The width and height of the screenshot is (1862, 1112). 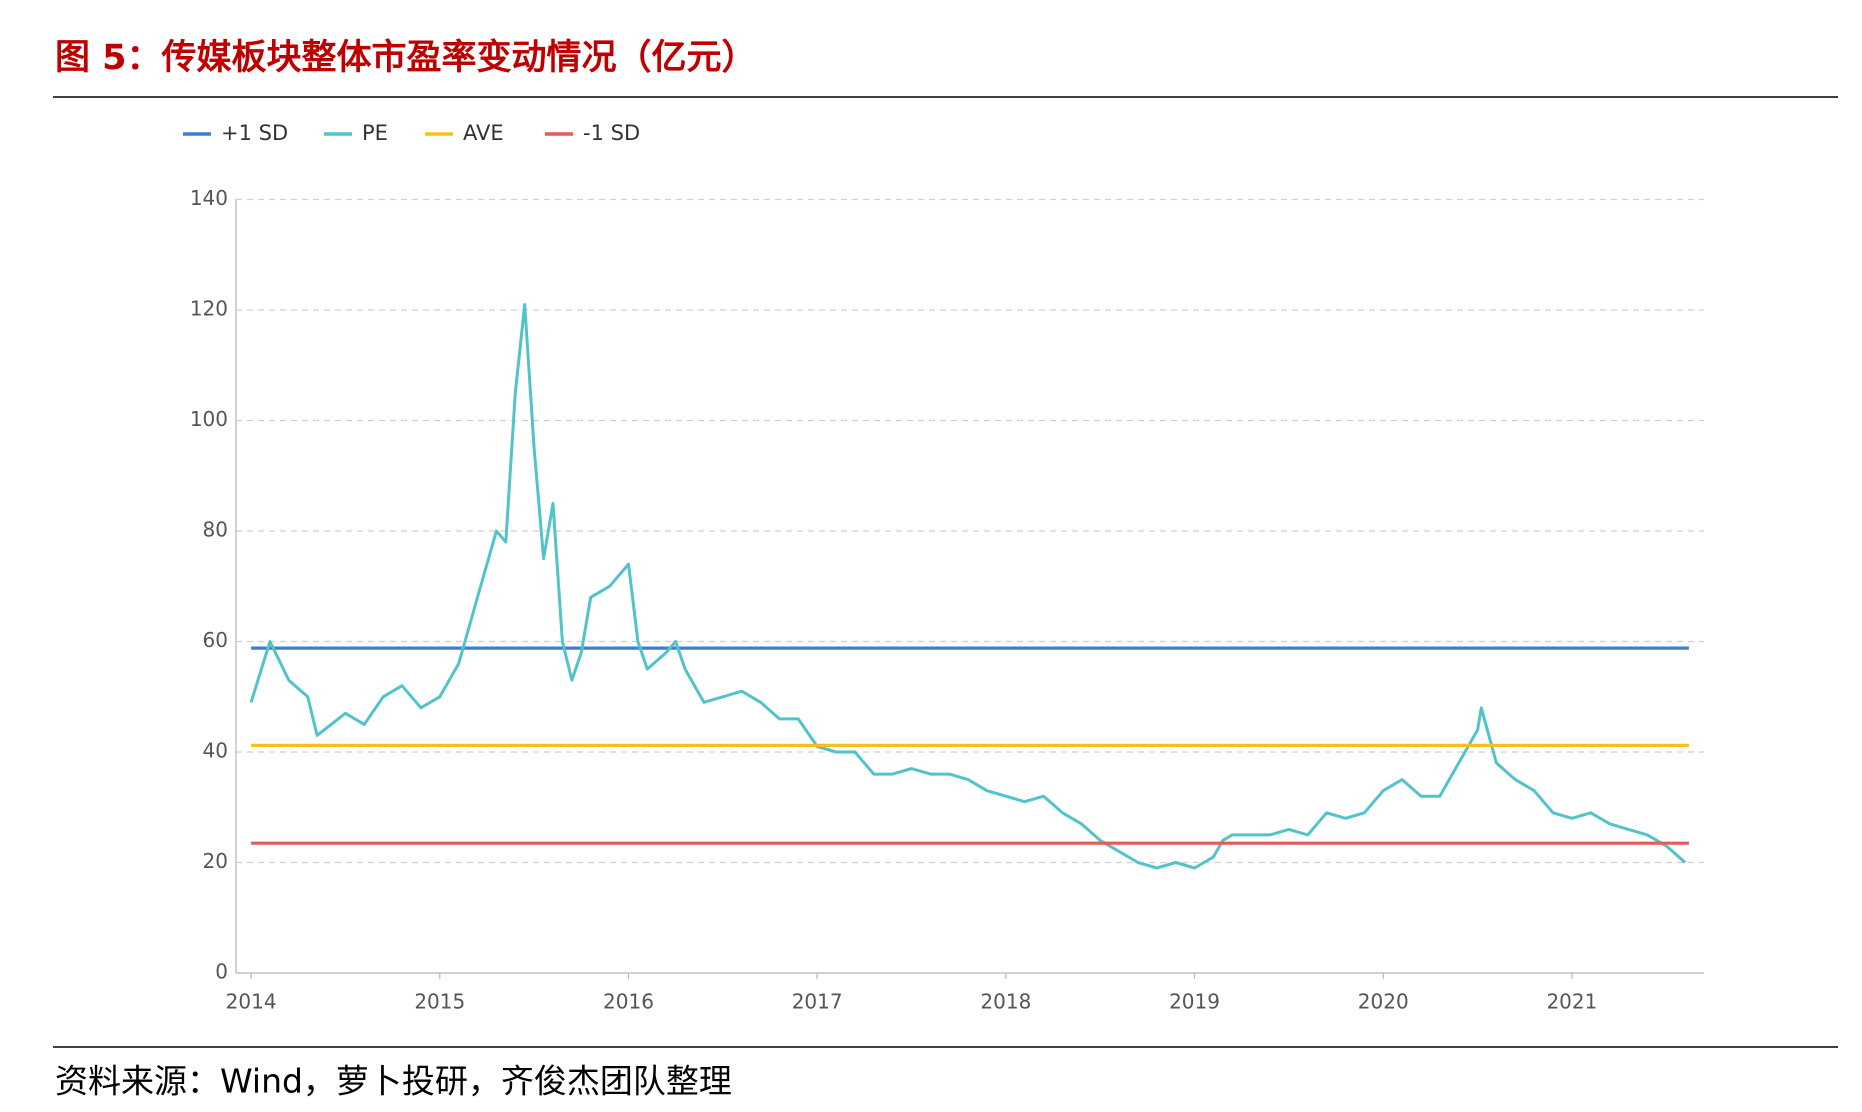 What do you see at coordinates (215, 640) in the screenshot?
I see `y-tick-label: 60` at bounding box center [215, 640].